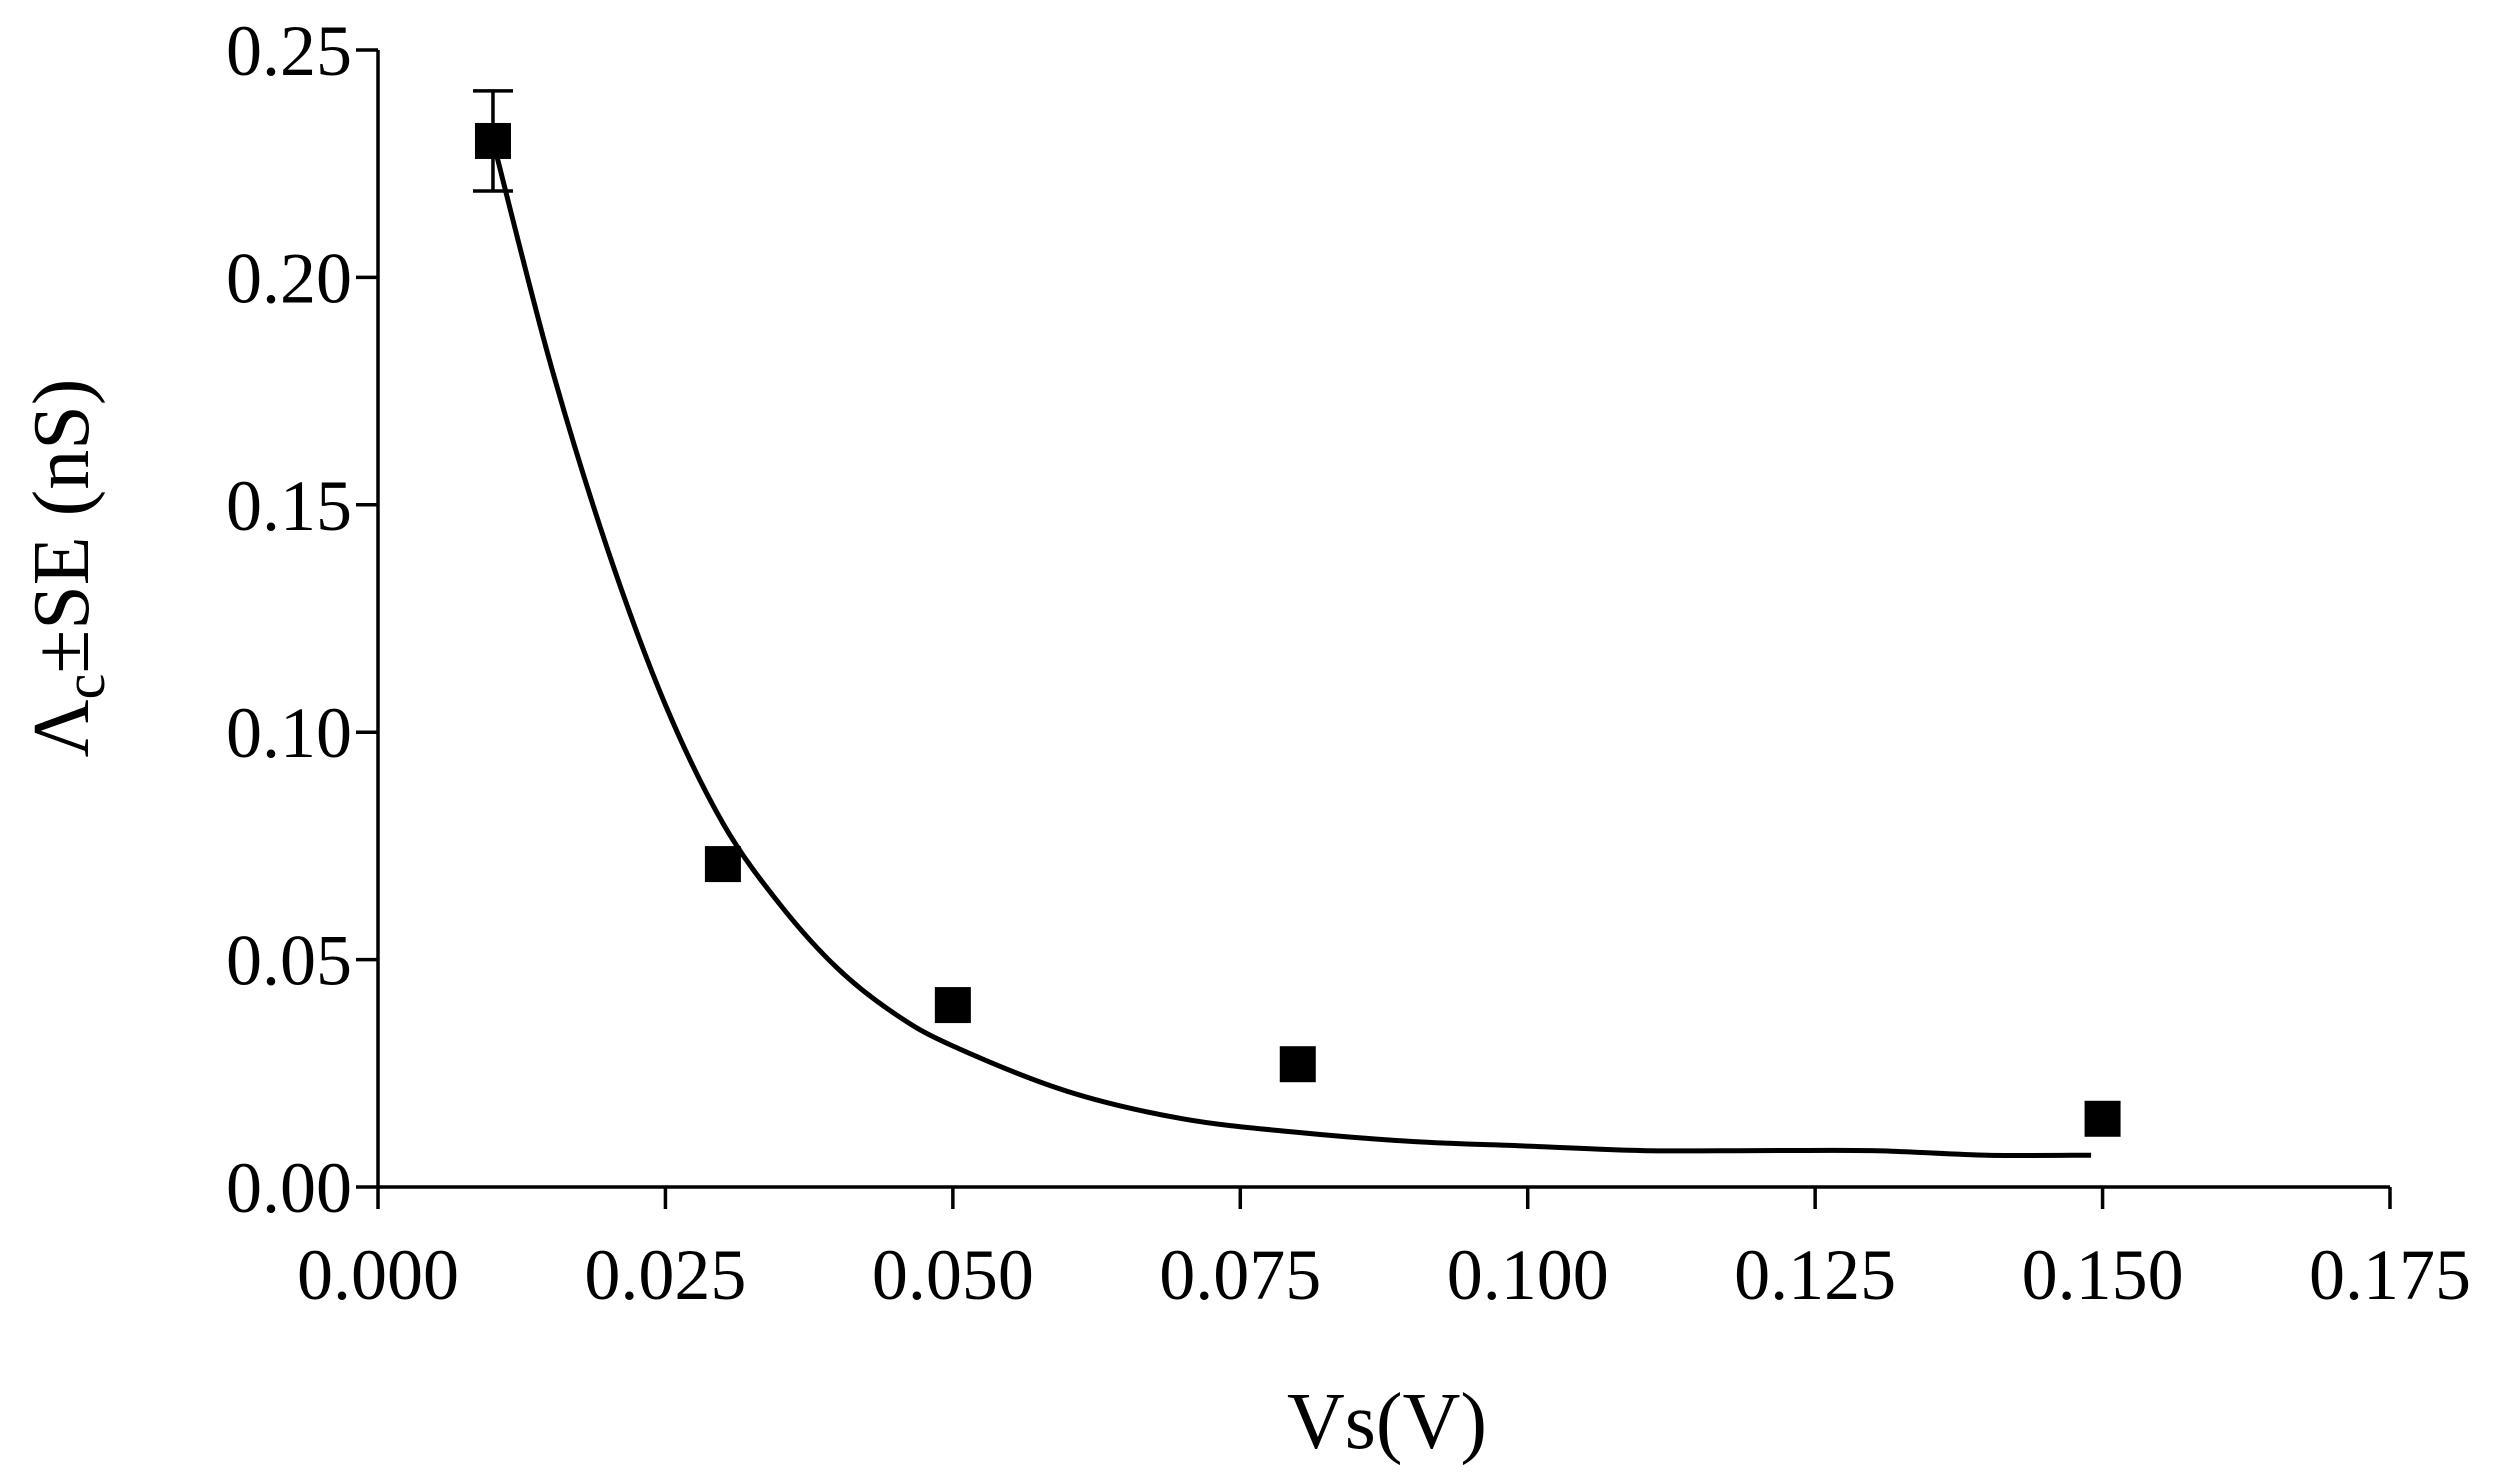 The image size is (2498, 1472). I want to click on x-axis-title: Vs(V), so click(1387, 1422).